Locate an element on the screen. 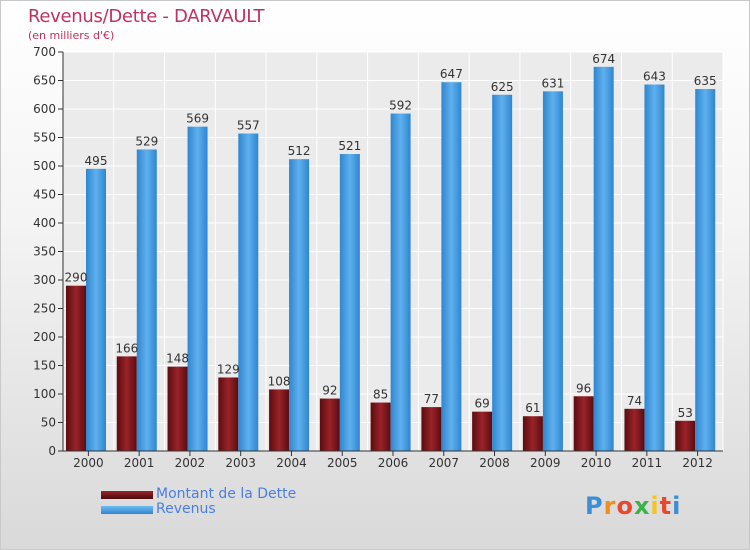  y-tick-label: 300 is located at coordinates (44, 280).